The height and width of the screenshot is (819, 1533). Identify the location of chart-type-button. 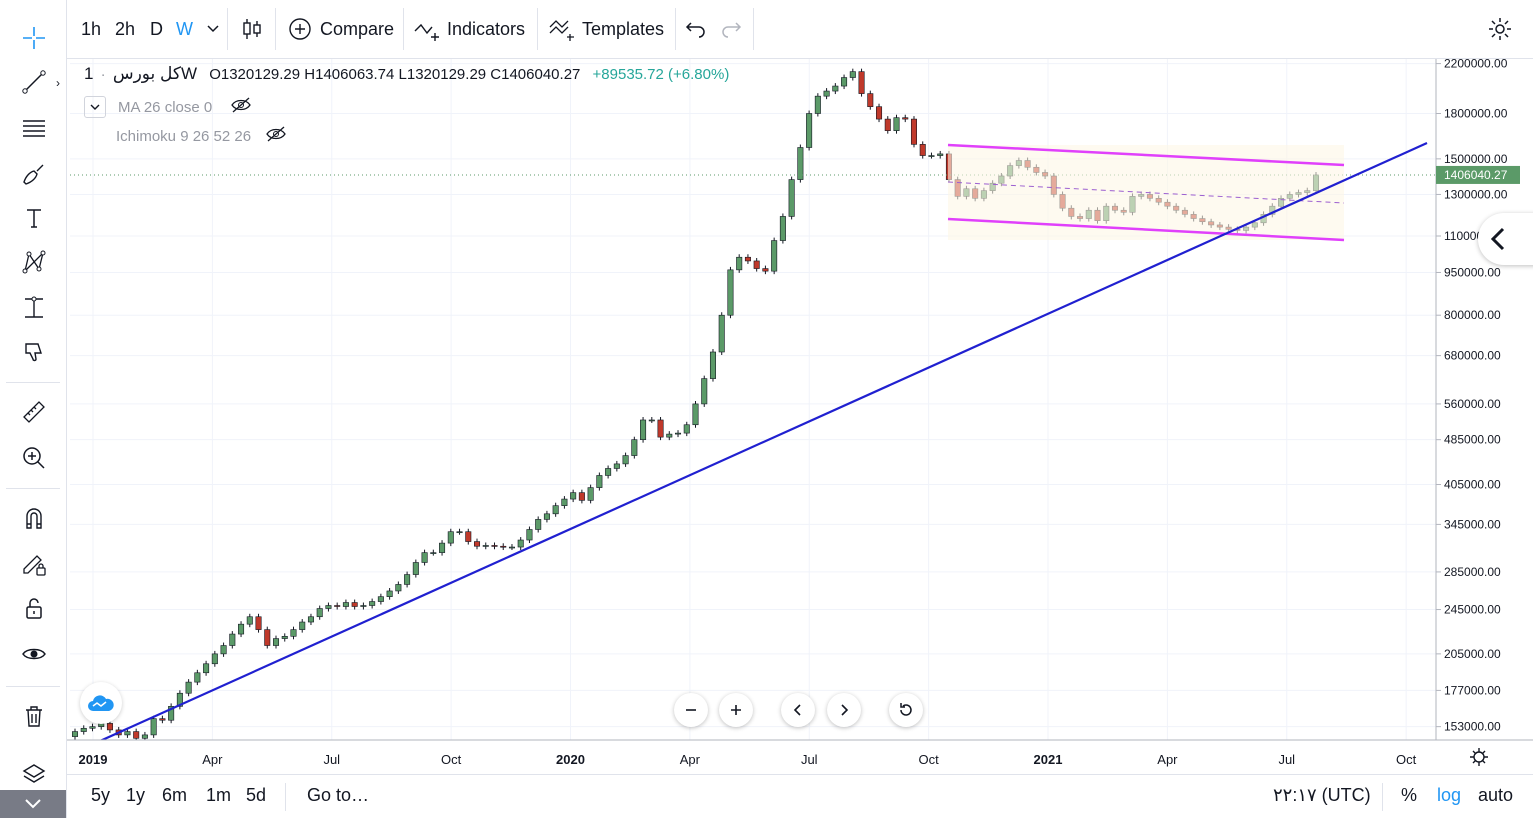
(252, 29).